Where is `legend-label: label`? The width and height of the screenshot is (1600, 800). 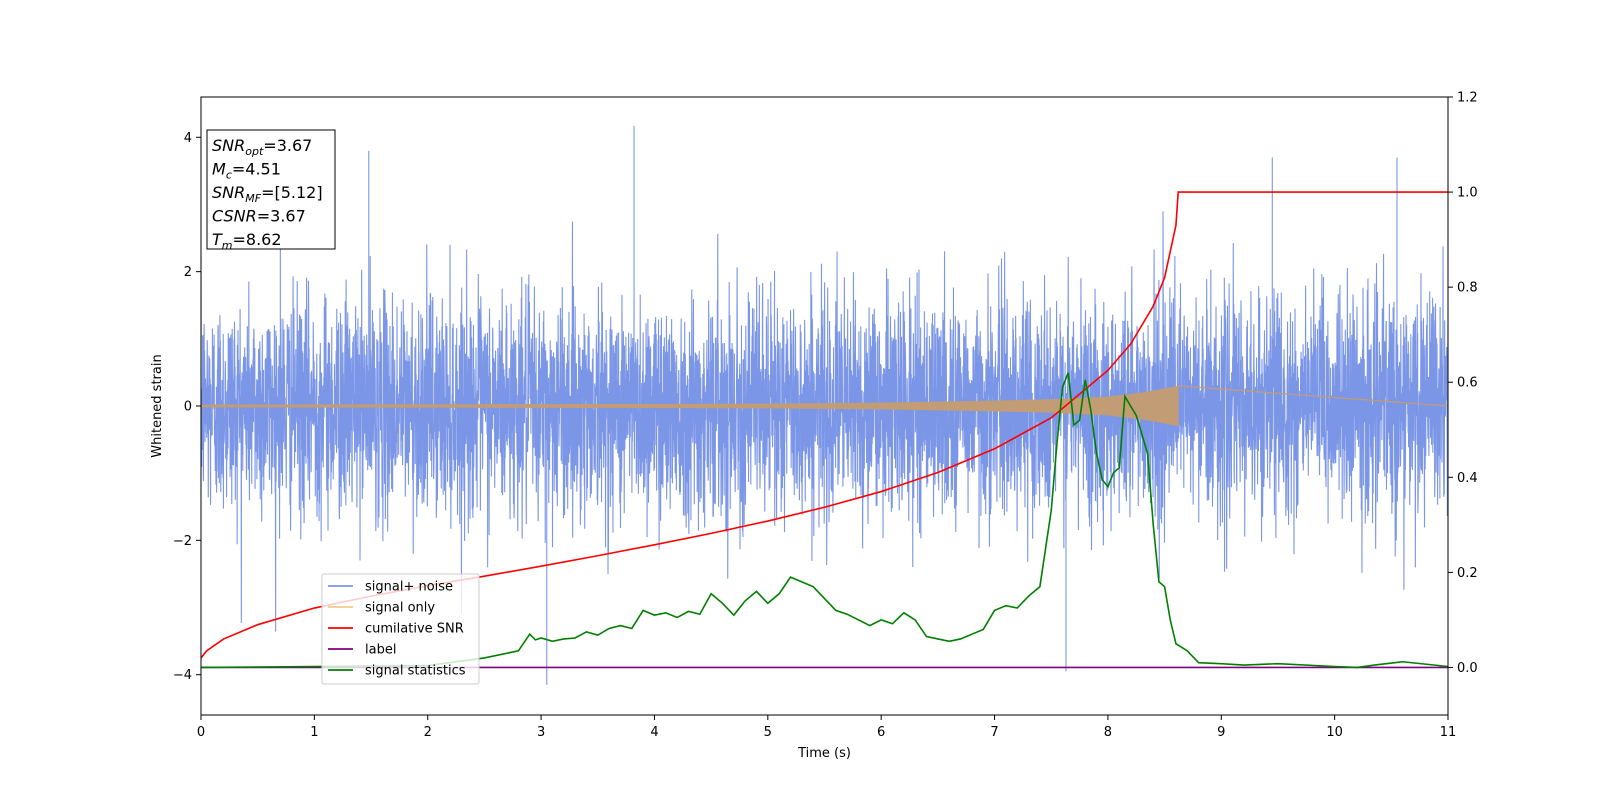
legend-label: label is located at coordinates (380, 650).